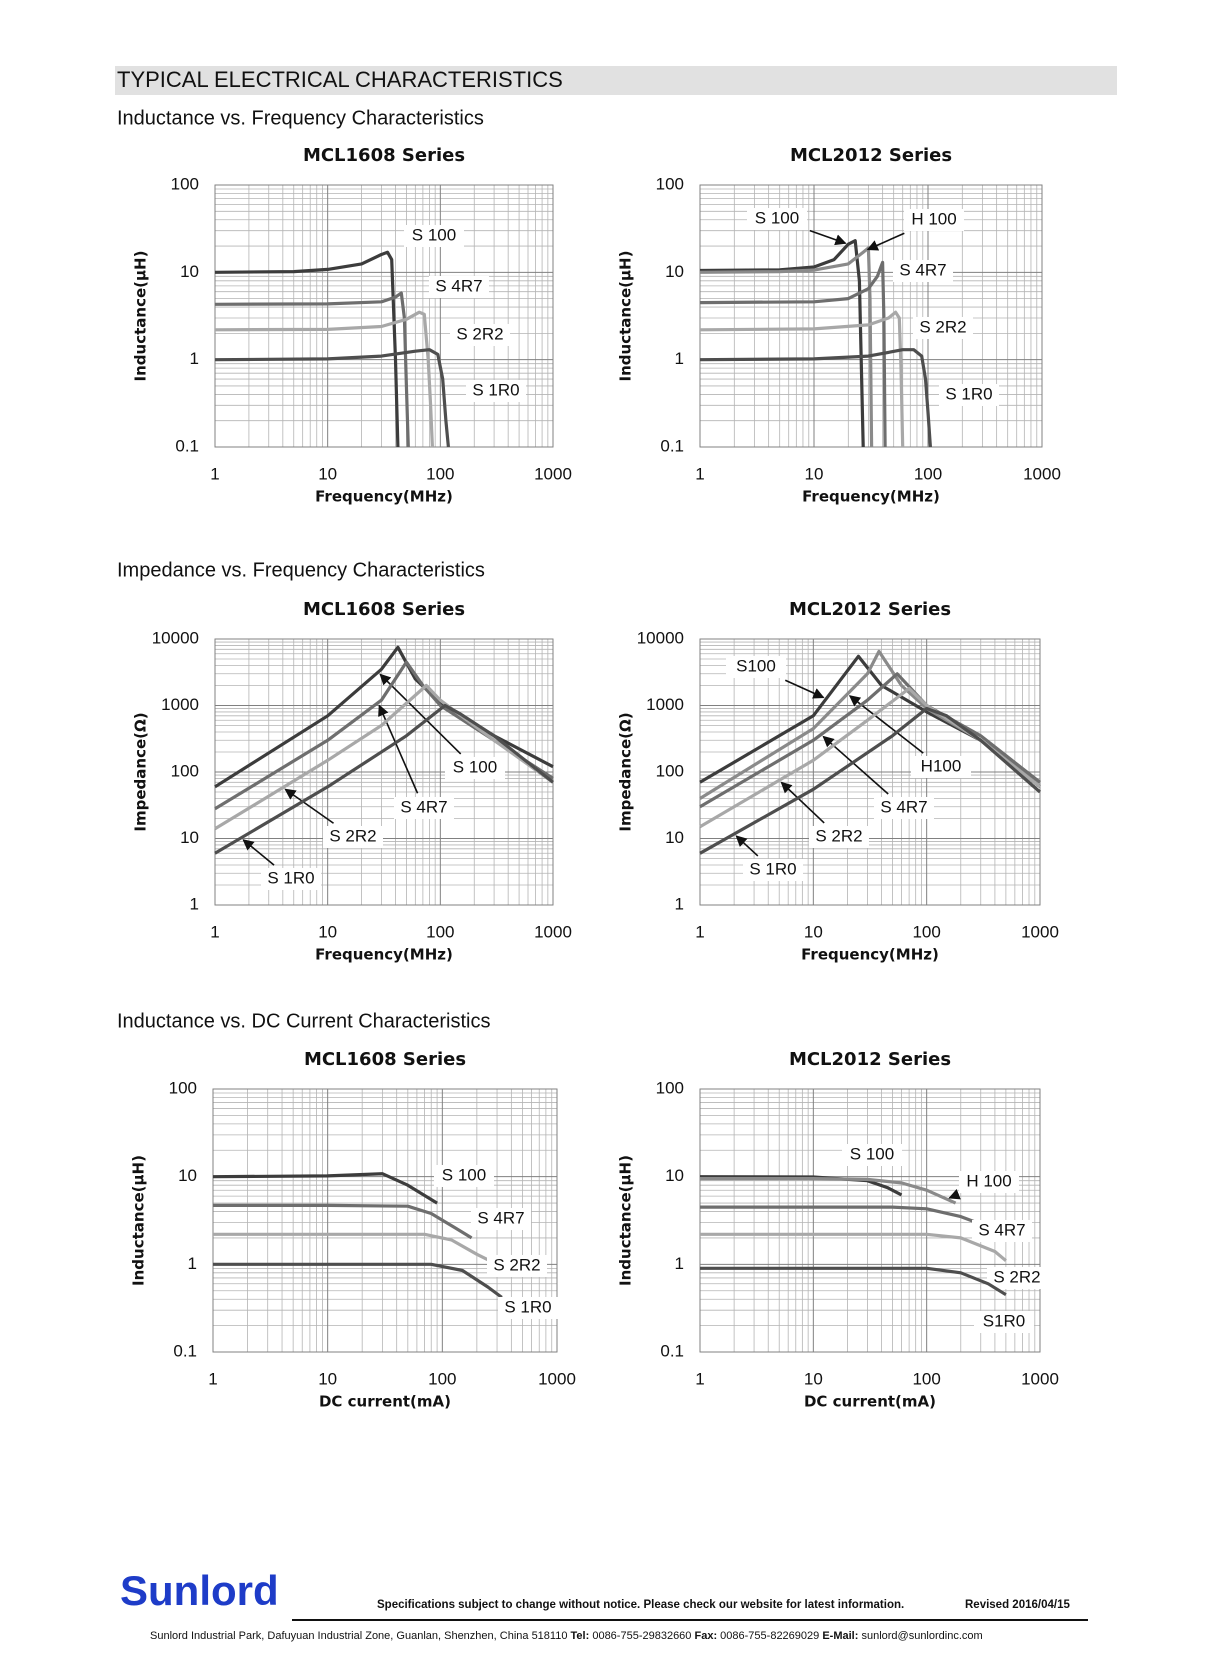 The height and width of the screenshot is (1670, 1230). What do you see at coordinates (385, 1059) in the screenshot?
I see `chart-title: MCL1608 Series` at bounding box center [385, 1059].